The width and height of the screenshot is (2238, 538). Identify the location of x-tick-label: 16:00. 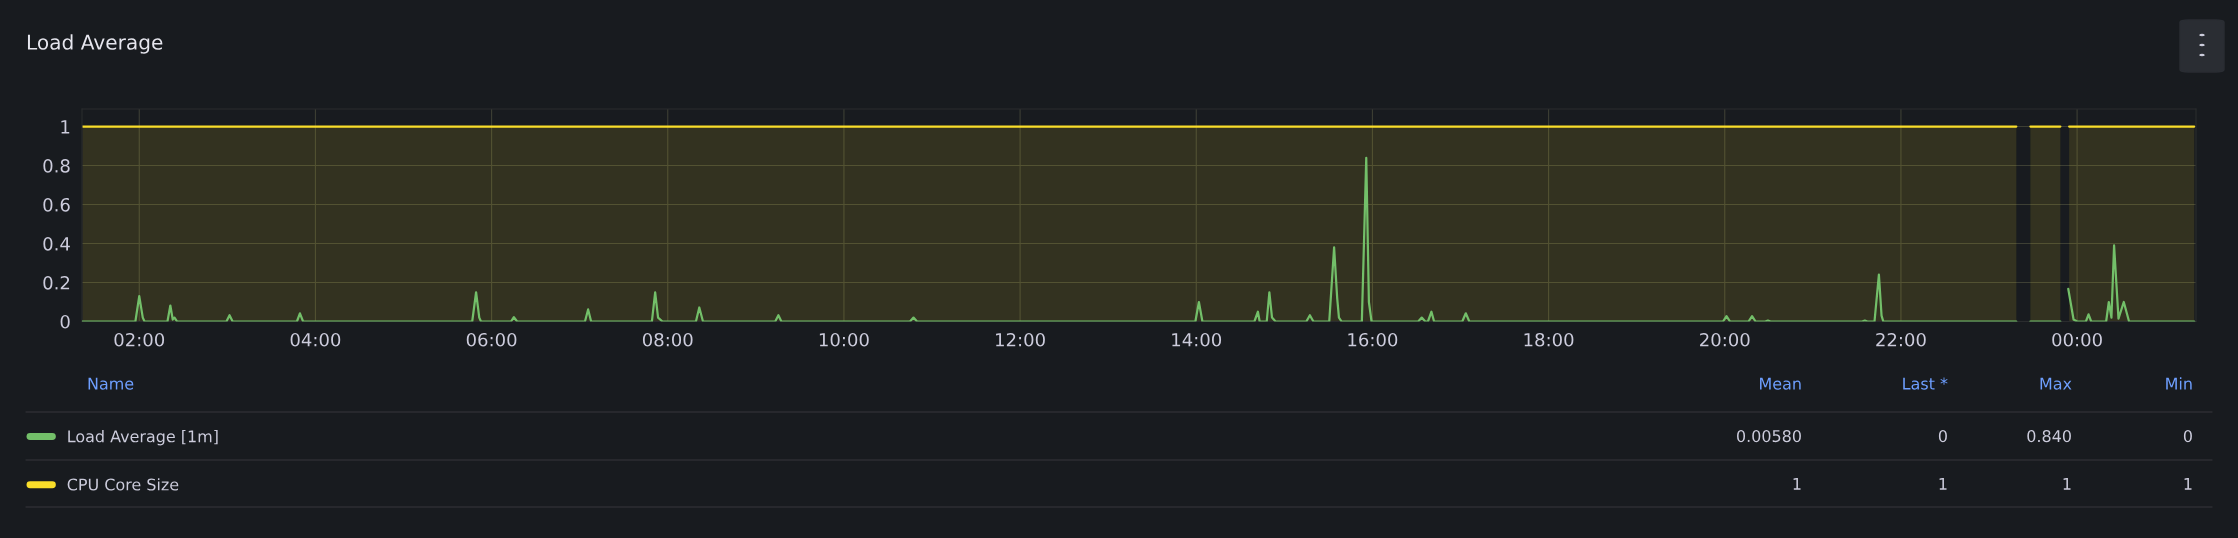
(1373, 339).